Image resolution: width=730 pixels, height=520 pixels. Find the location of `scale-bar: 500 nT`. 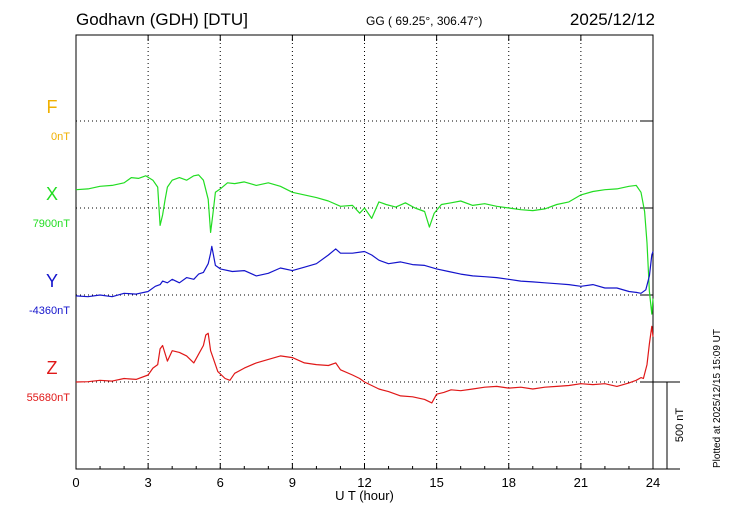

scale-bar: 500 nT is located at coordinates (669, 425).